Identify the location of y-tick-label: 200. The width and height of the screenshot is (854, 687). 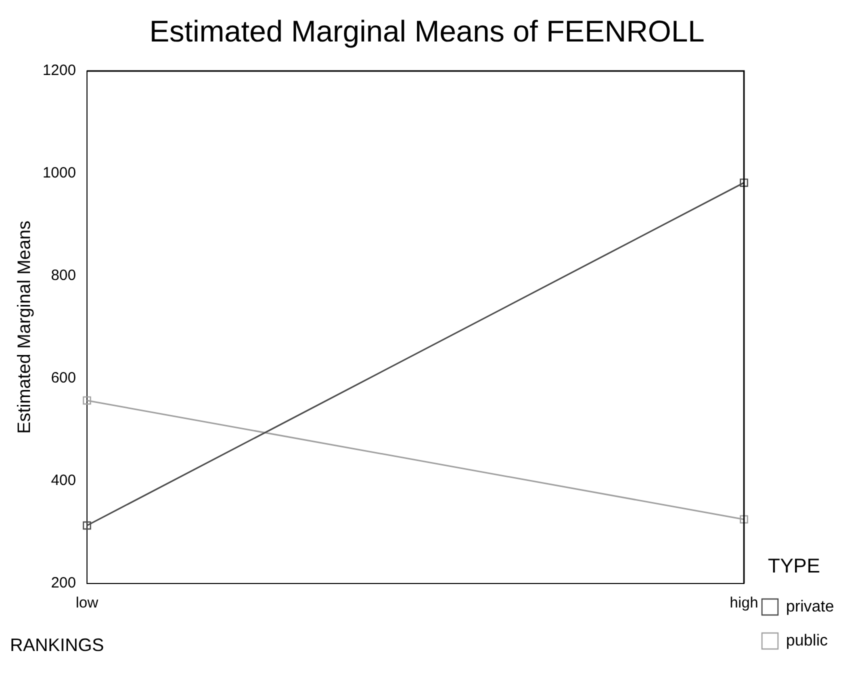
(63, 583).